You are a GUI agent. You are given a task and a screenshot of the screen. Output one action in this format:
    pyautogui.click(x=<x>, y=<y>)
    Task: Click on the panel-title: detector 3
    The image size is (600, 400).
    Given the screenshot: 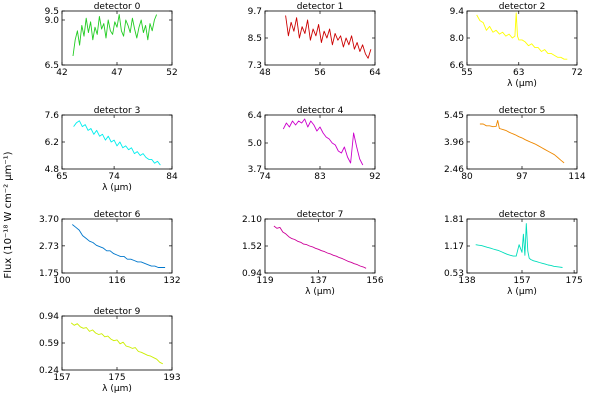 What is the action you would take?
    pyautogui.click(x=117, y=111)
    